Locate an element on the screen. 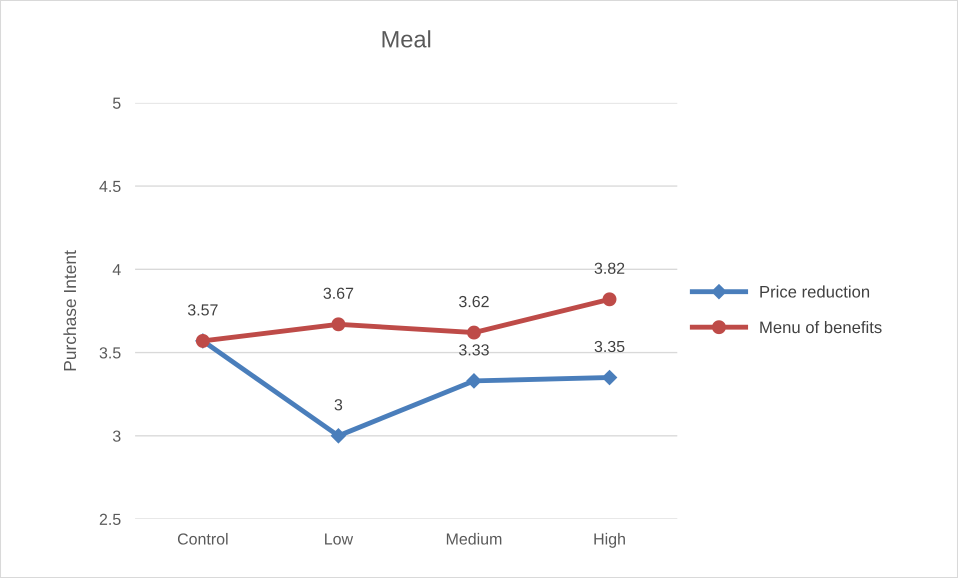 The width and height of the screenshot is (958, 578). legend-label: Price reduction is located at coordinates (815, 291).